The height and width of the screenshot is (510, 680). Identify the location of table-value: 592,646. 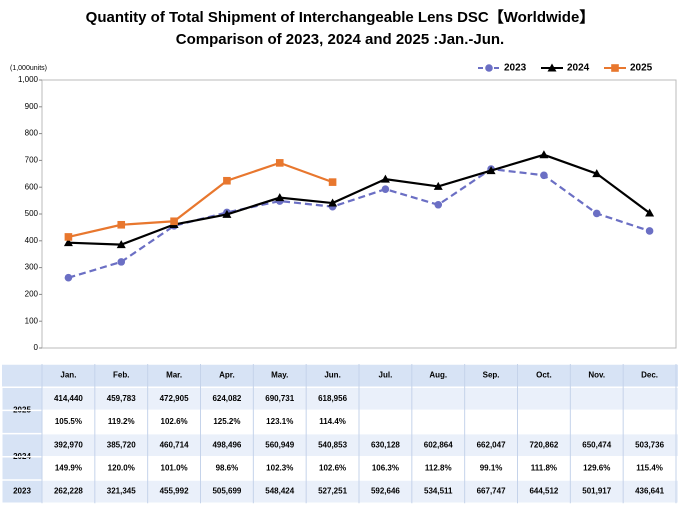
(385, 491).